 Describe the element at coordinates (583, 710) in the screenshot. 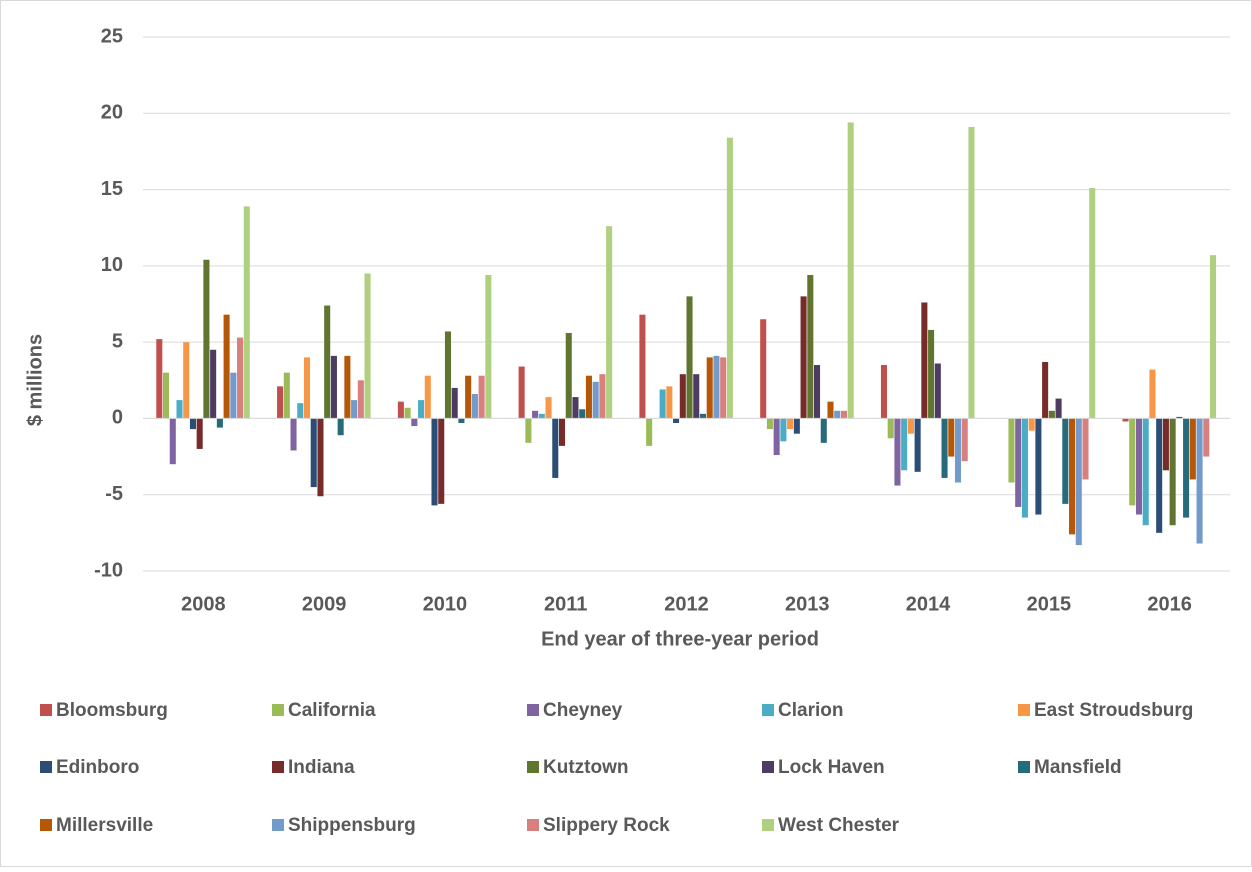

I see `legend-label: Cheyney` at that location.